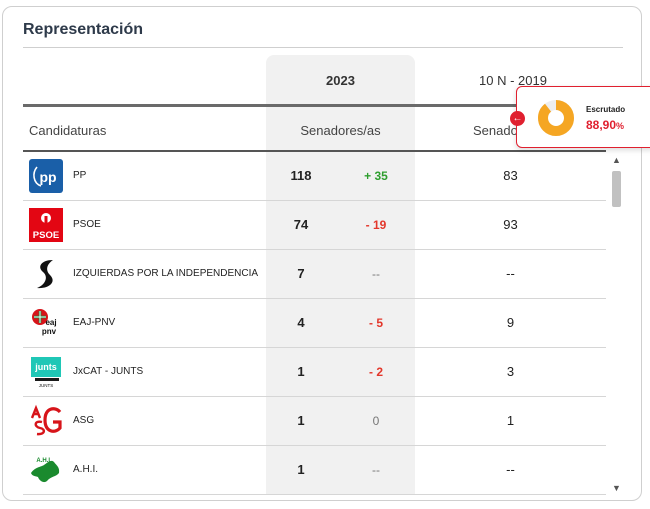 This screenshot has height=509, width=650. Describe the element at coordinates (46, 421) in the screenshot. I see `asg-logo` at that location.